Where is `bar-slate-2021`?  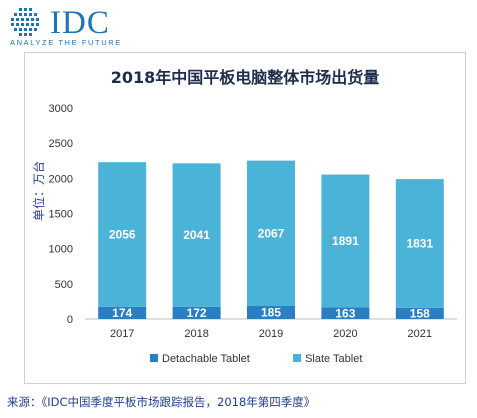 bar-slate-2021 is located at coordinates (419, 243).